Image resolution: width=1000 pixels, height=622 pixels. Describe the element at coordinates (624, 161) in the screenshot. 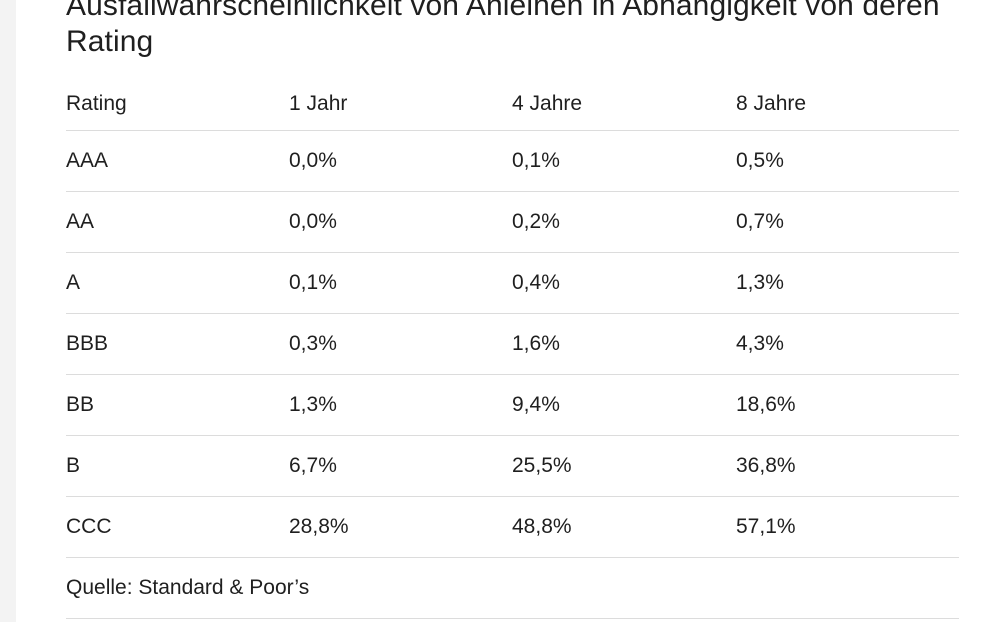

I see `cell-4-jahre: 0,1%` at that location.